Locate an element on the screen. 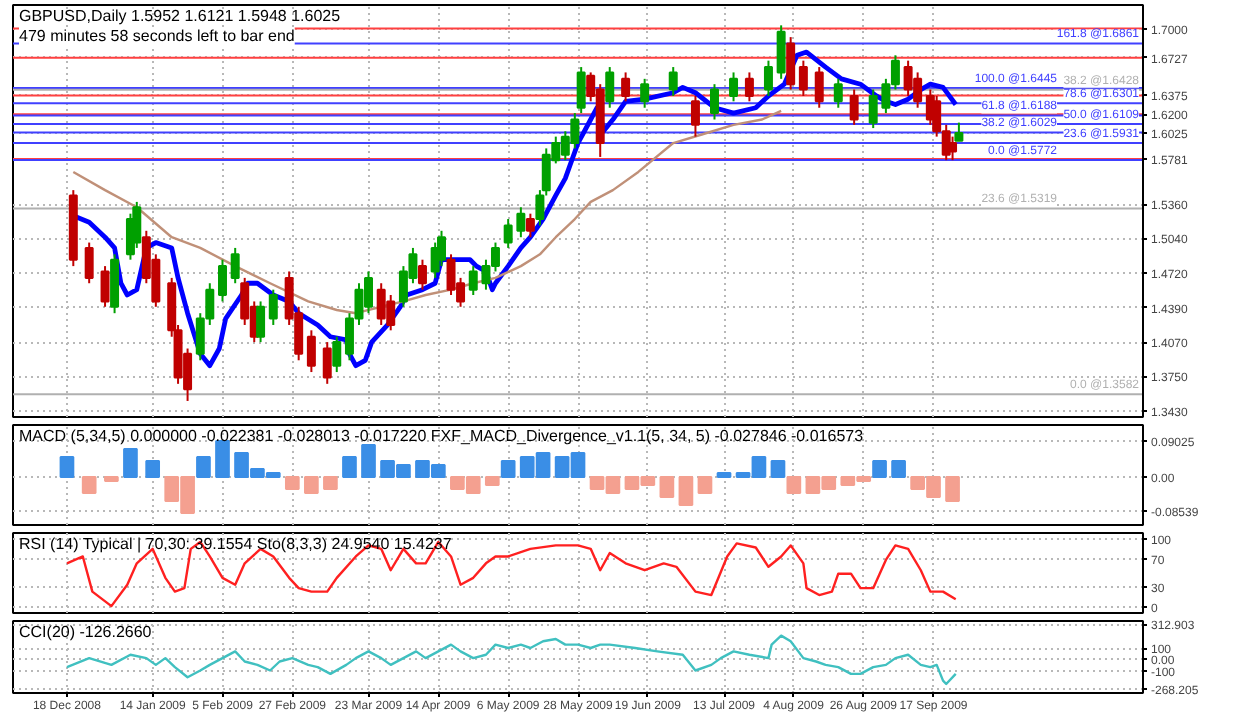 The height and width of the screenshot is (726, 1250). chart-title: MACD (5,34,5) 0.000000 -0.022381 -0.028013 -0.017220 FXF_MACD_Divergence_v1.1(5, 34, 5) -0.027846 -0.016573 is located at coordinates (442, 436).